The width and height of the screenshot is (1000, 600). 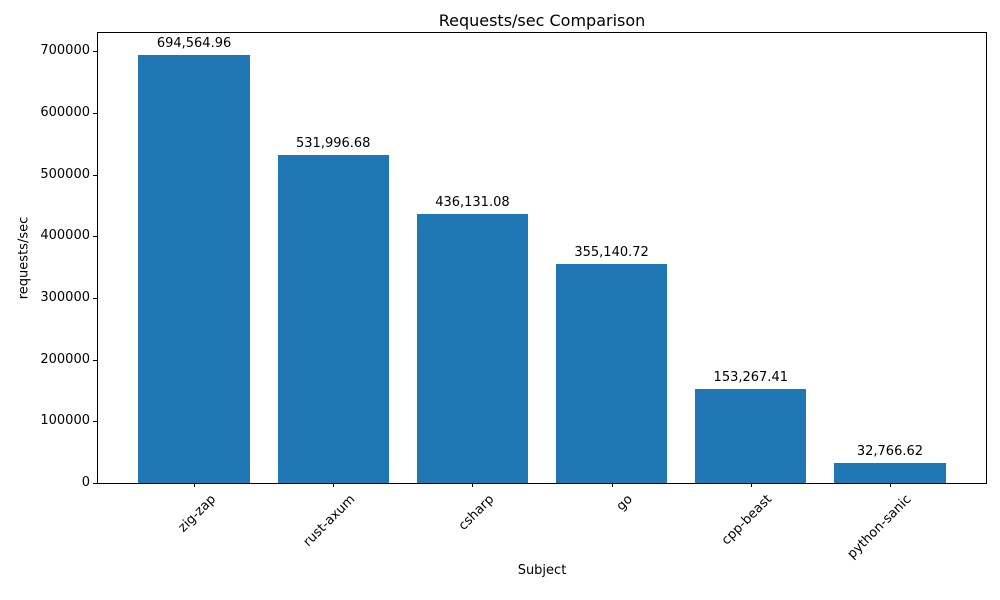 What do you see at coordinates (65, 51) in the screenshot?
I see `y-tick-label: 700000` at bounding box center [65, 51].